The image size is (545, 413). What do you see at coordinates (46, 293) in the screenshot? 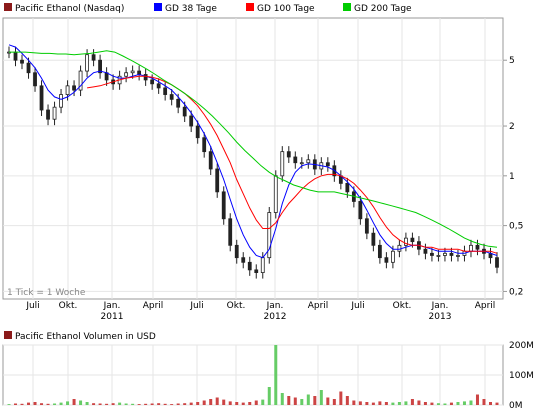
I see `tick-note: 1 Tick = 1 Woche` at bounding box center [46, 293].